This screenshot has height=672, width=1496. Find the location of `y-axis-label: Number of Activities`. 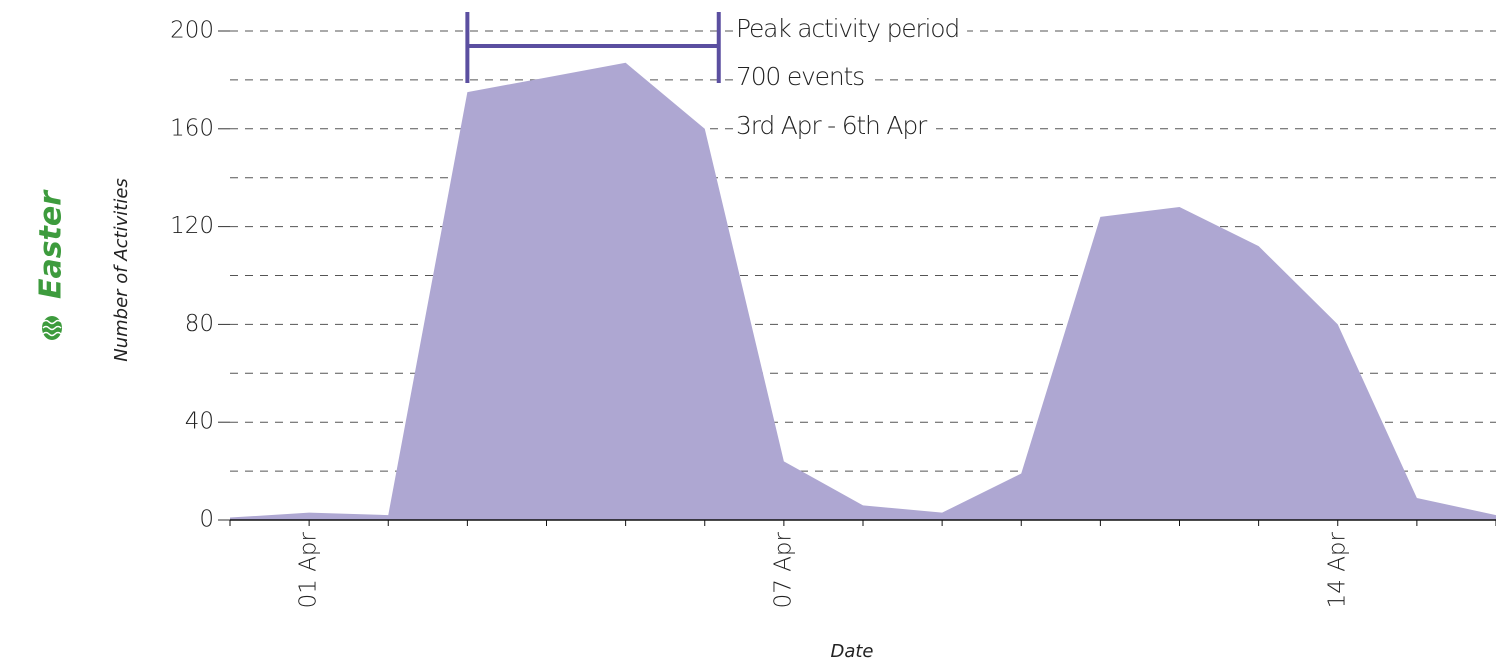

y-axis-label: Number of Activities is located at coordinates (121, 270).